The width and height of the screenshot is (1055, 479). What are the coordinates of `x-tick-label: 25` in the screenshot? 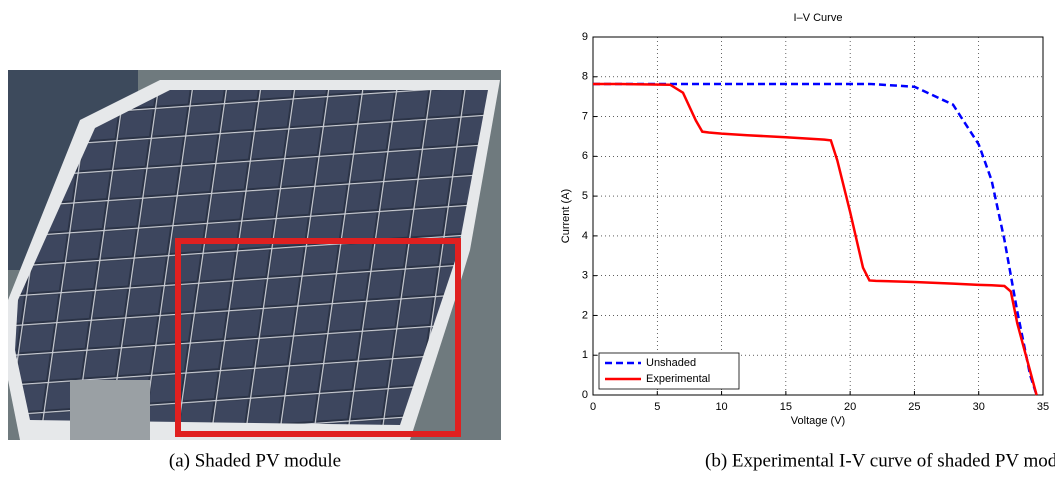 It's located at (914, 407).